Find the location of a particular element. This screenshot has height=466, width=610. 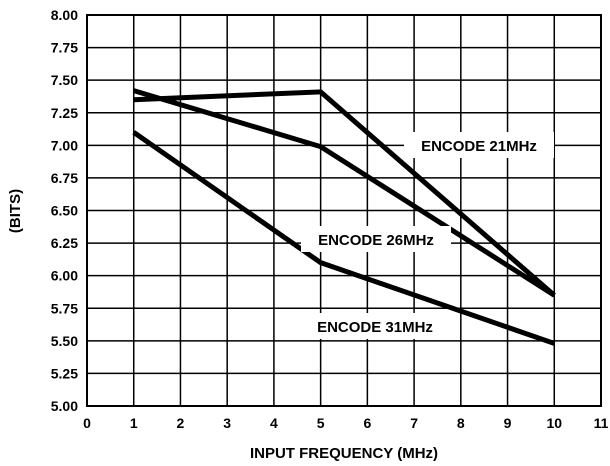

y-tick-5.75: 5.75 is located at coordinates (64, 308).